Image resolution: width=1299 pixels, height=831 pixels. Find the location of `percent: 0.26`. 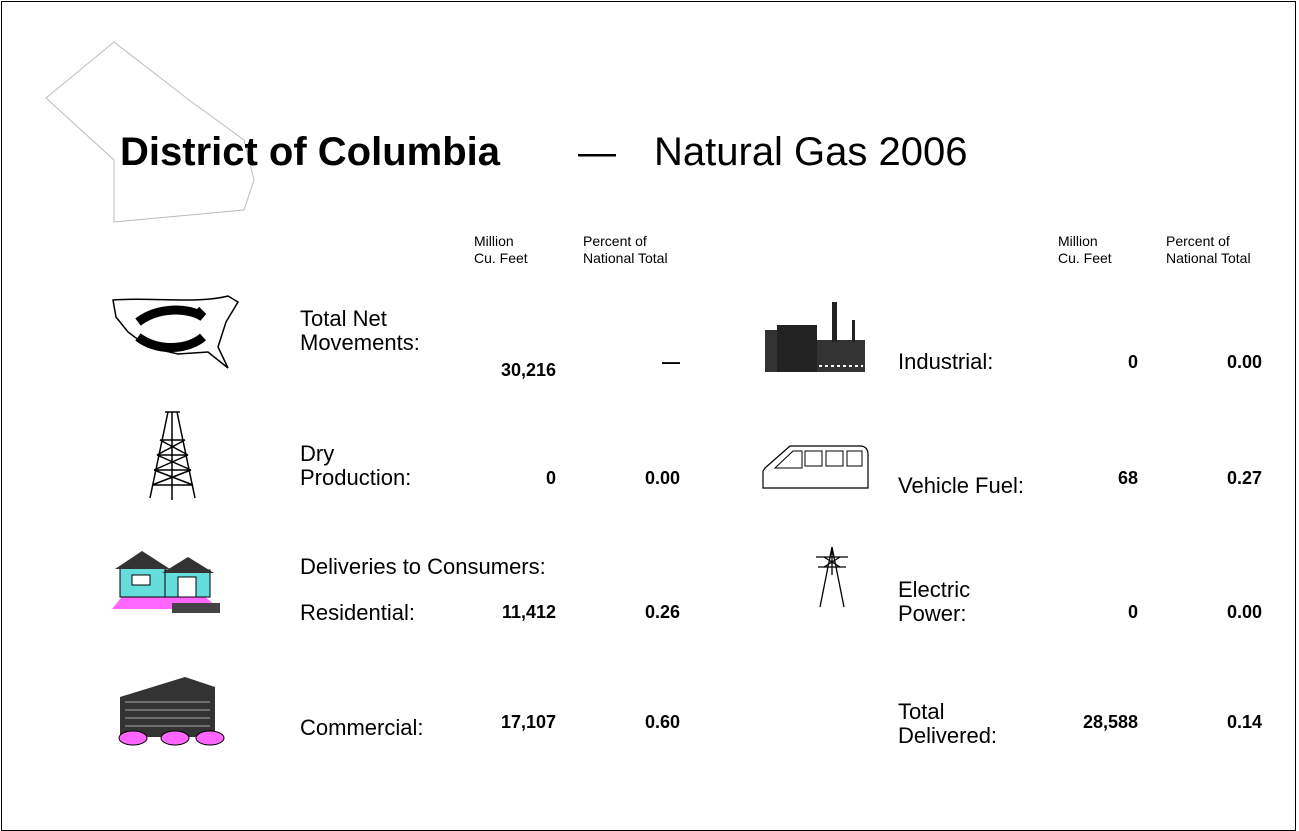

percent: 0.26 is located at coordinates (662, 612).